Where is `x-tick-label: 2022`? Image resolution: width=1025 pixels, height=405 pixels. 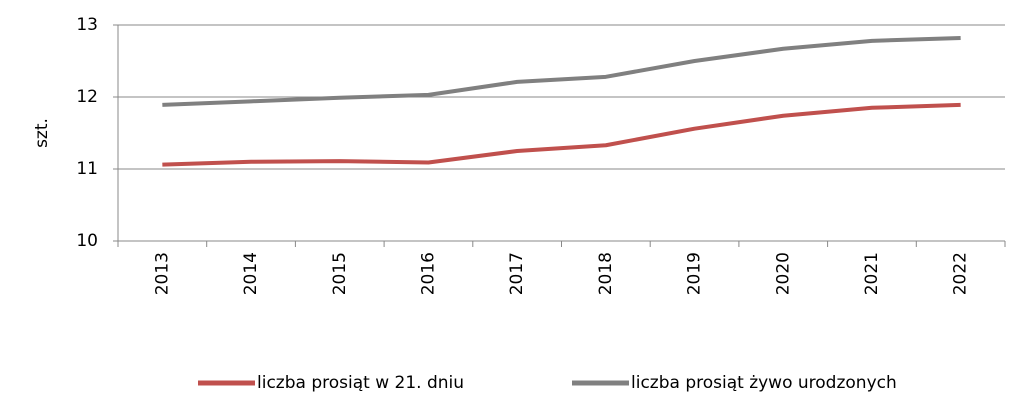
x-tick-label: 2022 is located at coordinates (961, 273).